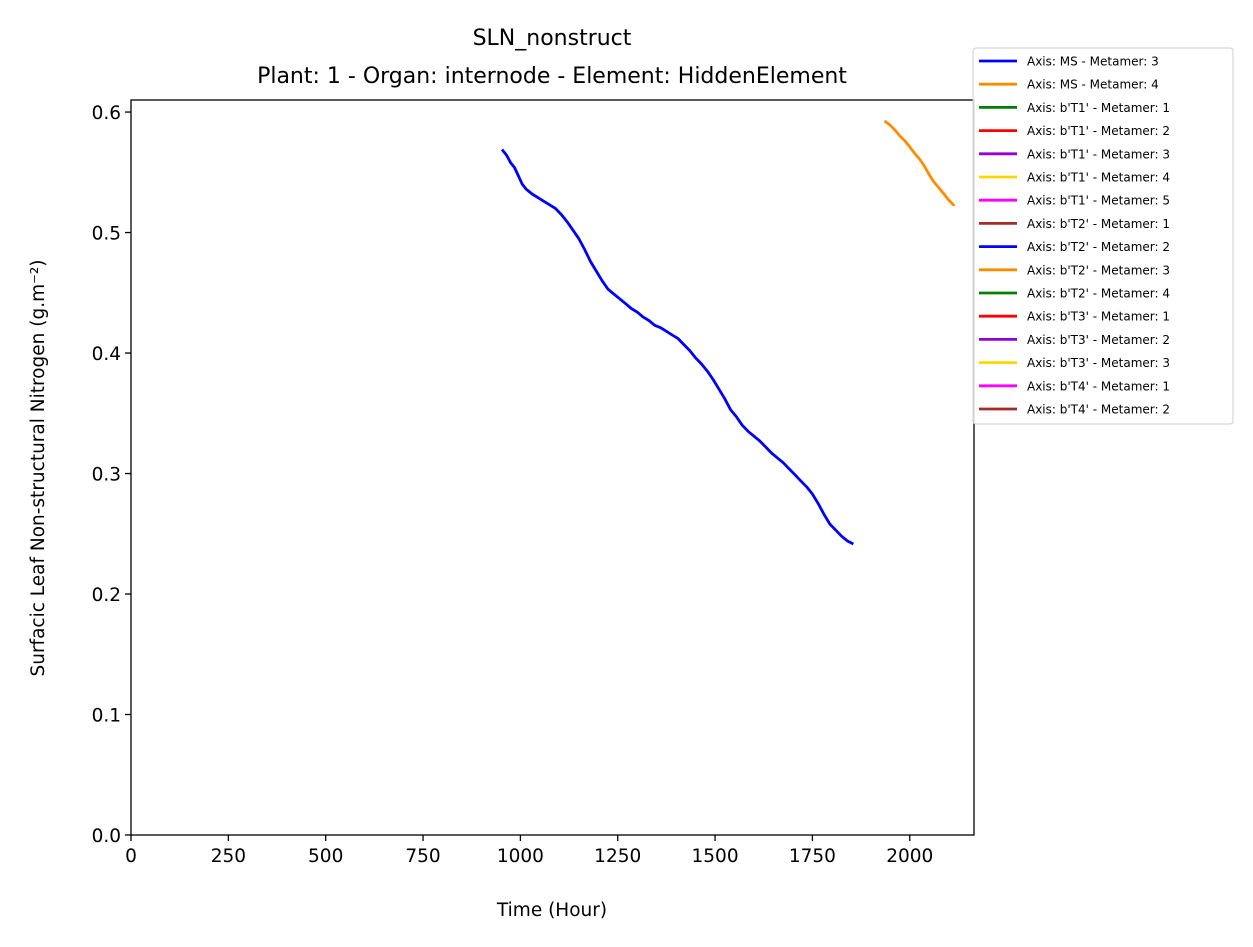 This screenshot has height=947, width=1253. I want to click on x-tick-label: 750, so click(422, 856).